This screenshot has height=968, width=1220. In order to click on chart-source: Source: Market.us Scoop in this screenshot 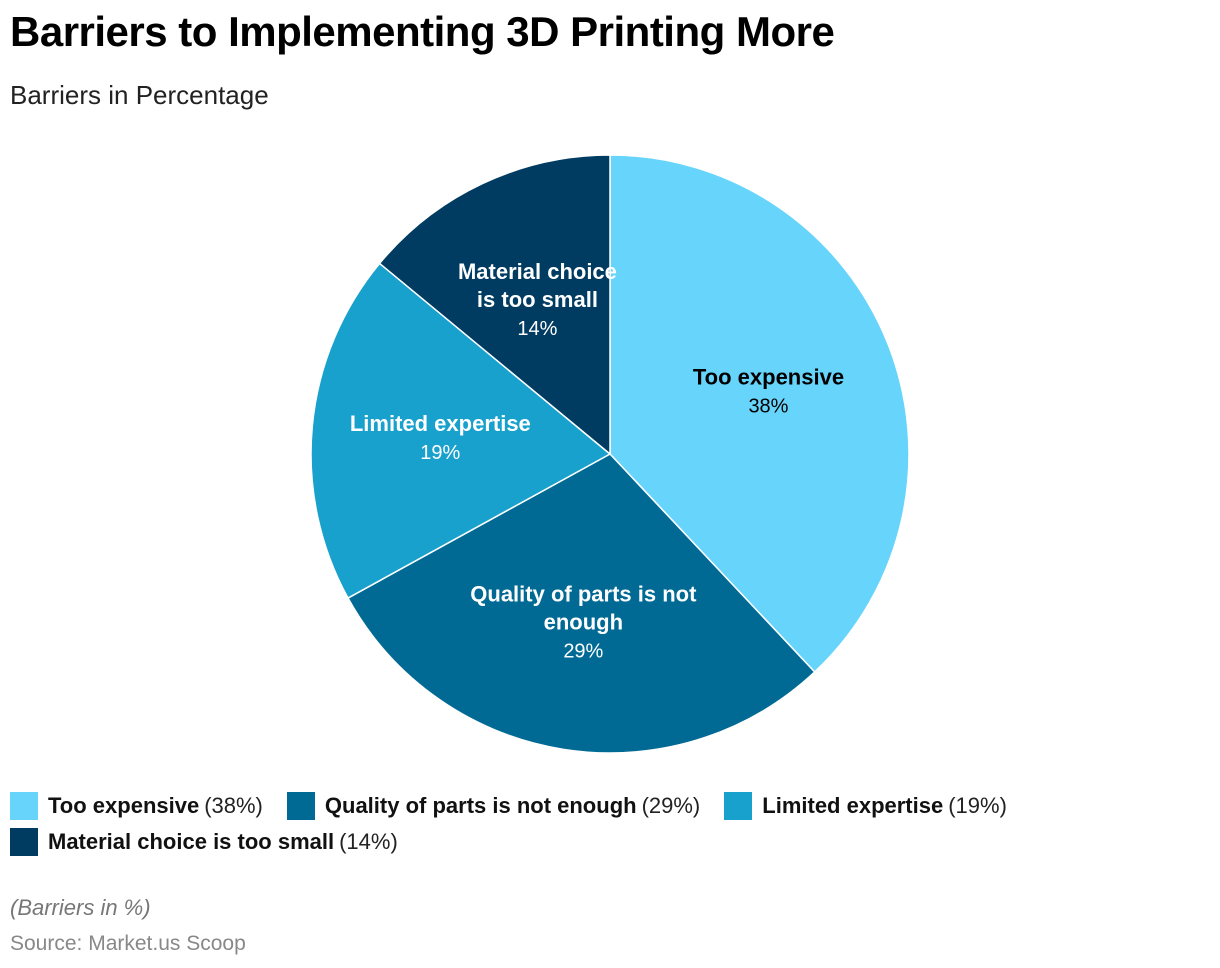, I will do `click(128, 944)`.